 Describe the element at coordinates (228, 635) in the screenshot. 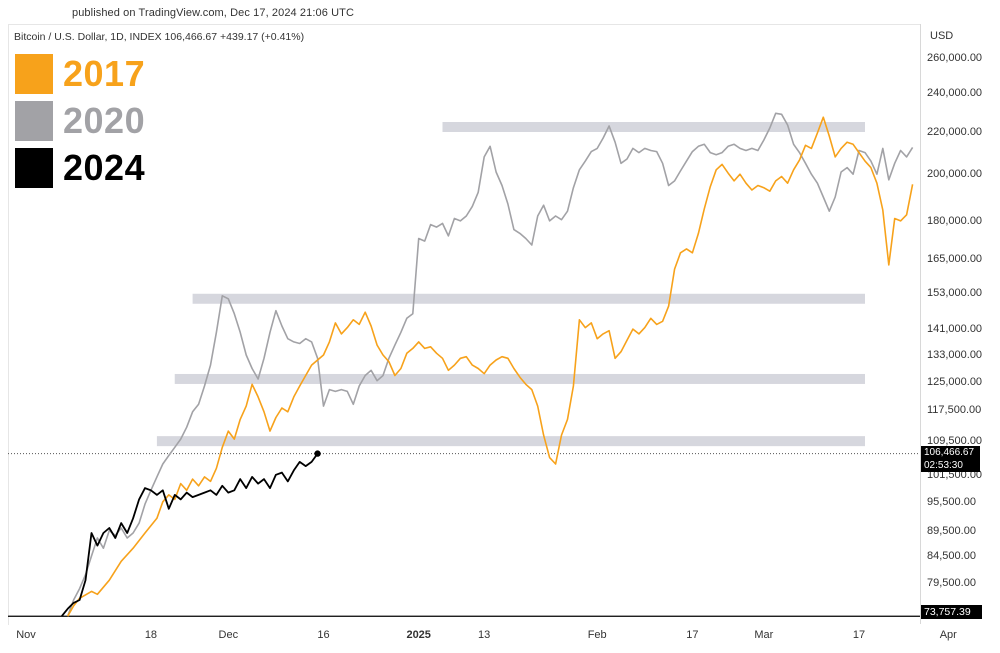

I see `x-tick-label: Dec` at that location.